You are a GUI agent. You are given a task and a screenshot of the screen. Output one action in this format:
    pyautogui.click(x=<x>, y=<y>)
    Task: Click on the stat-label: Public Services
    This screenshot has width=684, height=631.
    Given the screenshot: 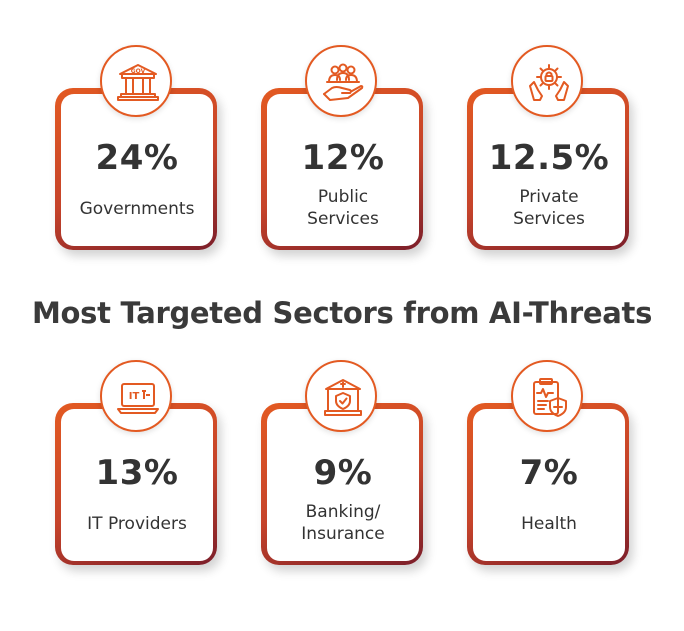 What is the action you would take?
    pyautogui.click(x=343, y=208)
    